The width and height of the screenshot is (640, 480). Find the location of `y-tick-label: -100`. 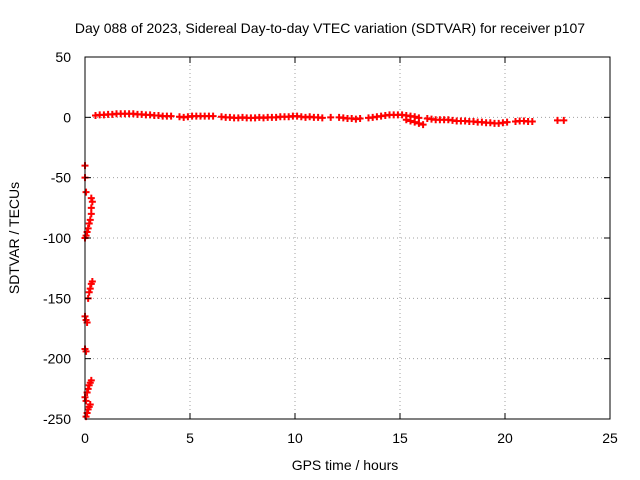

y-tick-label: -100 is located at coordinates (57, 238).